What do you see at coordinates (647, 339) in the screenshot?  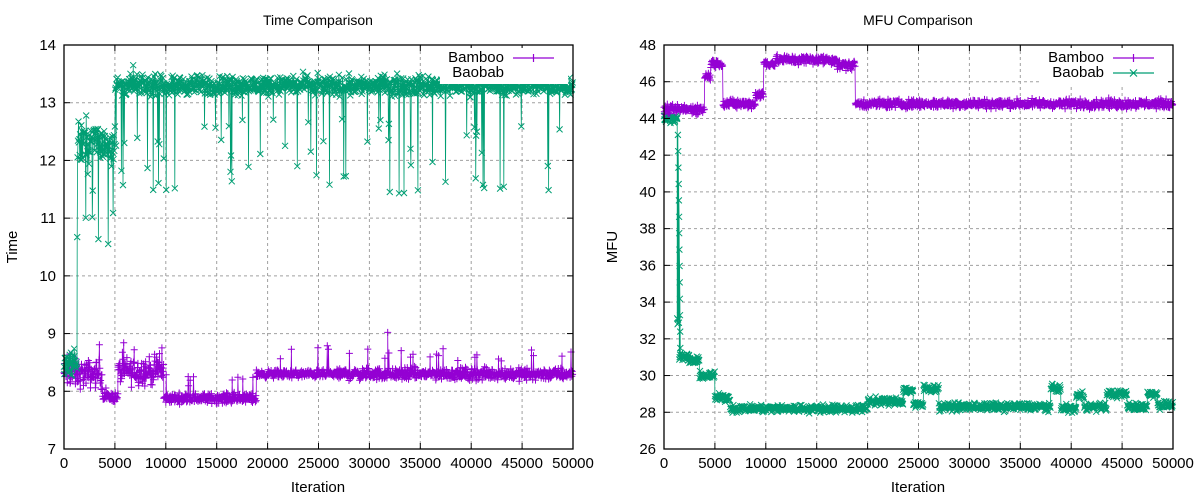 I see `y-tick-label: 32` at bounding box center [647, 339].